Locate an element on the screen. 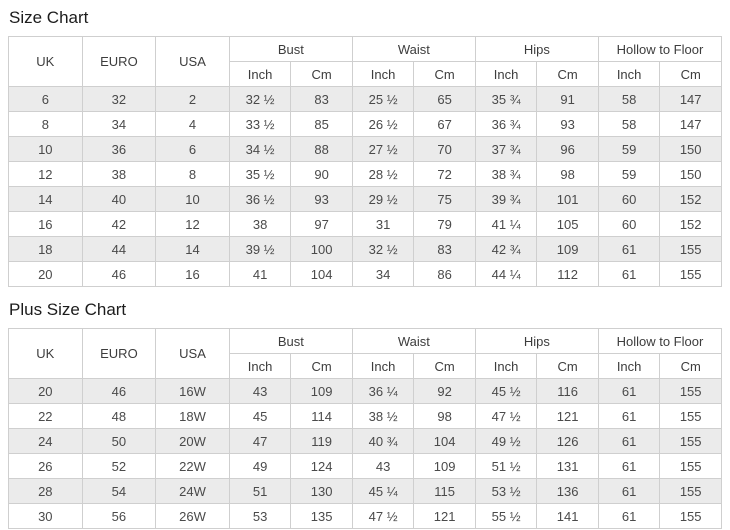 The image size is (730, 530). cell: 50 is located at coordinates (119, 441).